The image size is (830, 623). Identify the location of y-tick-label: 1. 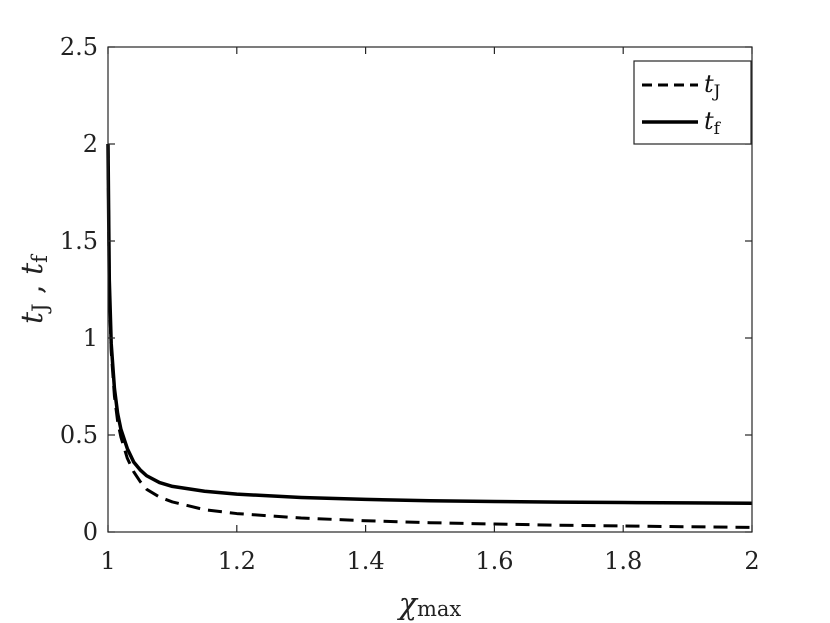
(90, 338).